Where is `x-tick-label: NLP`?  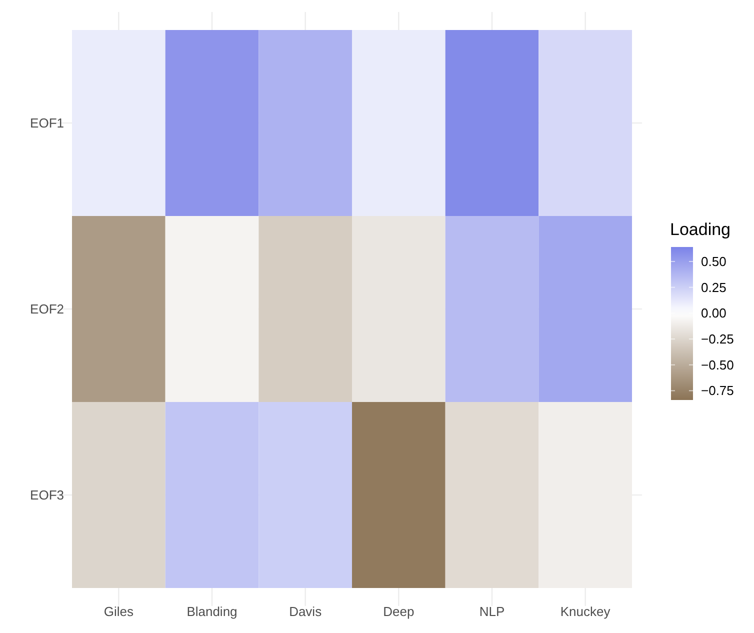
x-tick-label: NLP is located at coordinates (492, 611).